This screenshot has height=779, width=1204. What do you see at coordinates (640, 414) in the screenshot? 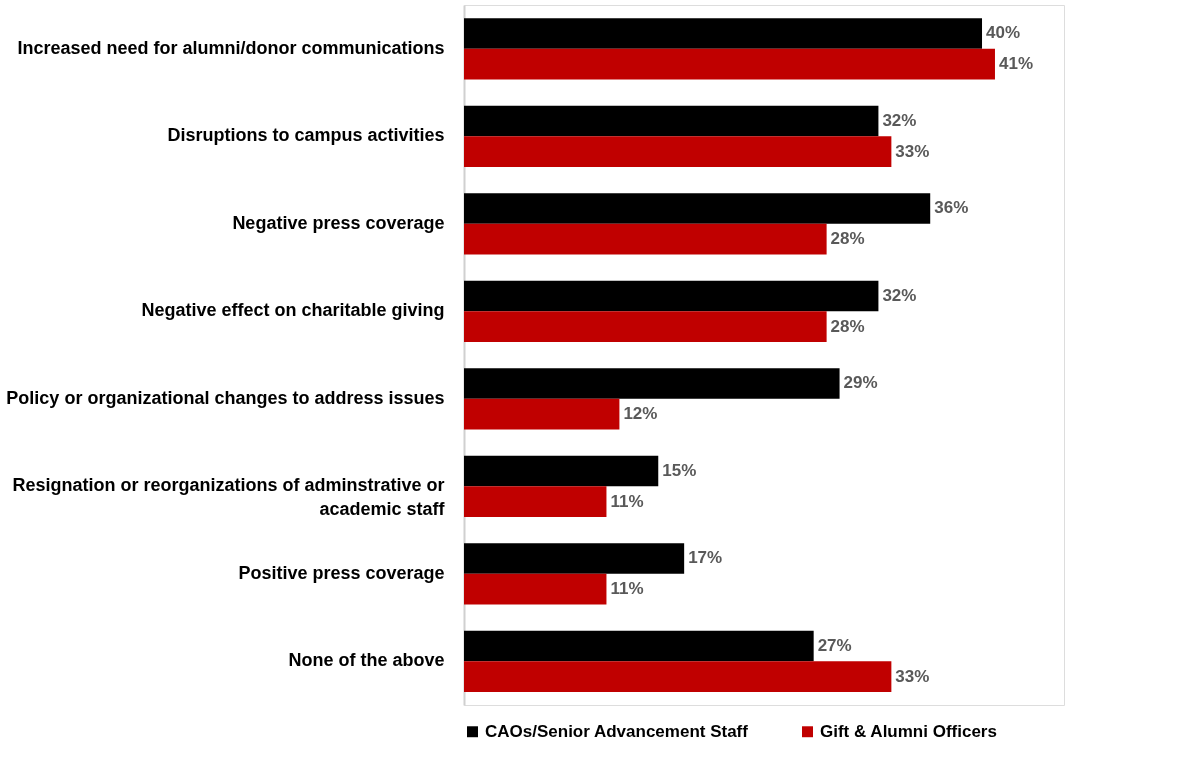
I see `data-label: 12%` at bounding box center [640, 414].